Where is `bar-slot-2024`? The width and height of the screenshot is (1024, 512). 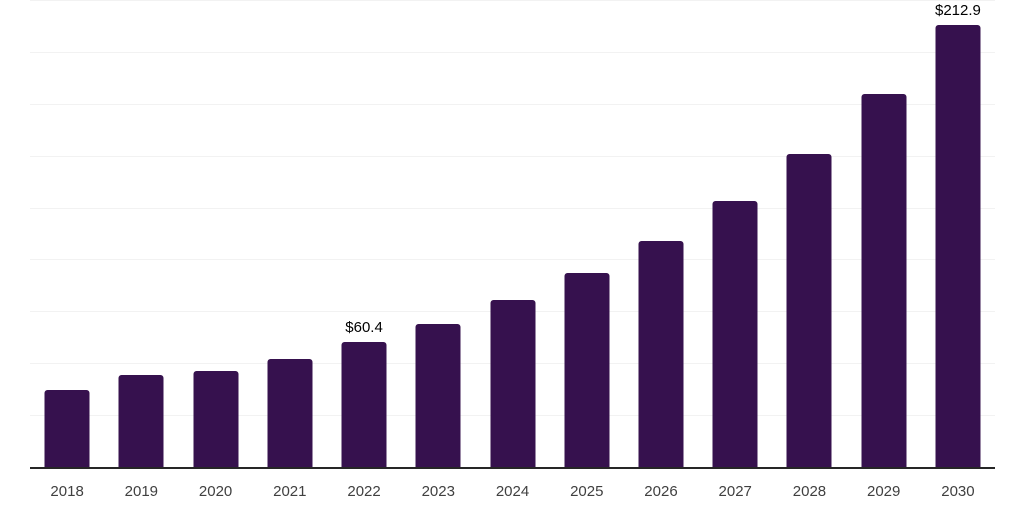 bar-slot-2024 is located at coordinates (512, 233).